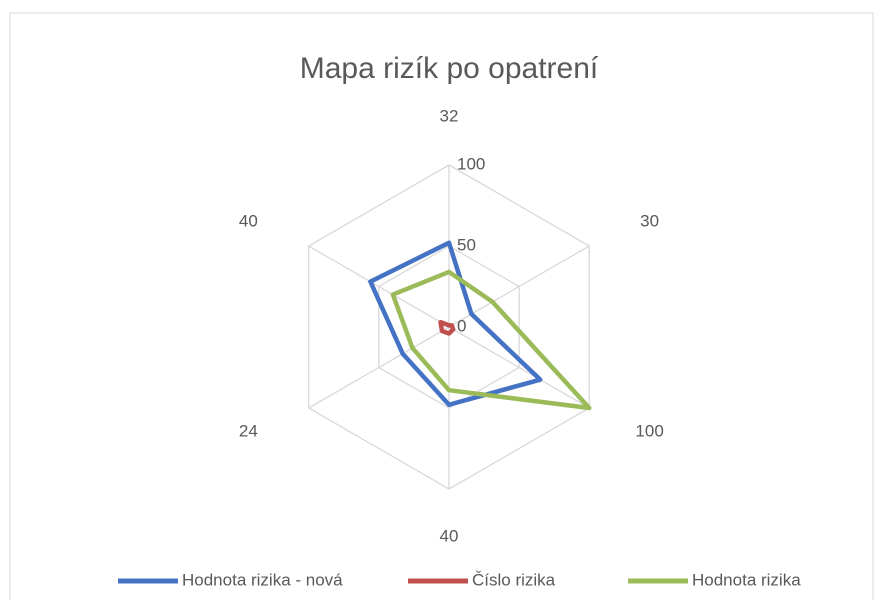 Image resolution: width=885 pixels, height=600 pixels. Describe the element at coordinates (649, 430) in the screenshot. I see `category-label: 100` at that location.